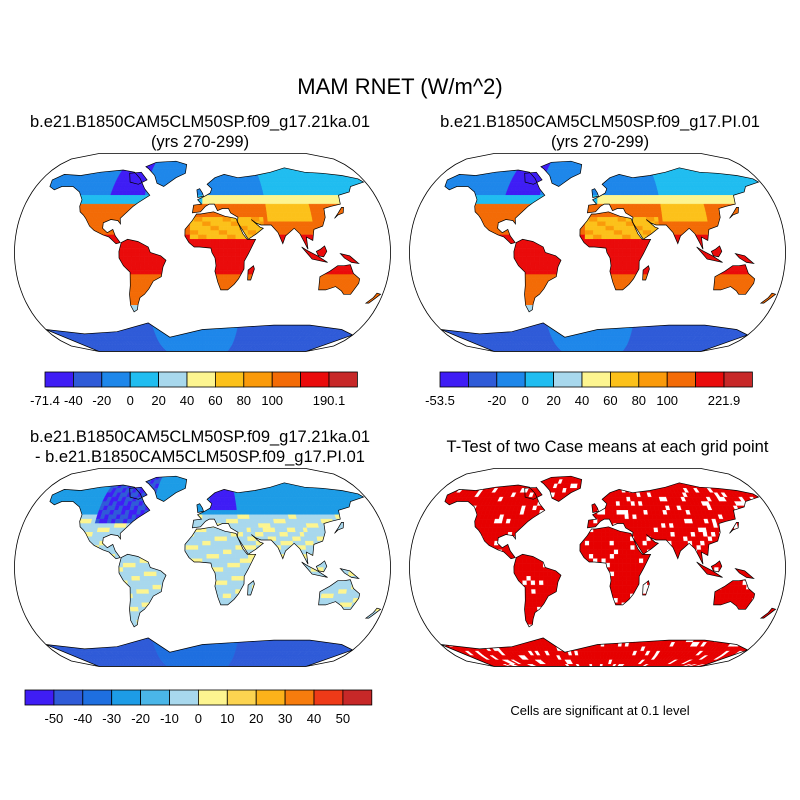 The width and height of the screenshot is (800, 800). Describe the element at coordinates (400, 86) in the screenshot. I see `main-title: MAM RNET (W/m^2)` at that location.